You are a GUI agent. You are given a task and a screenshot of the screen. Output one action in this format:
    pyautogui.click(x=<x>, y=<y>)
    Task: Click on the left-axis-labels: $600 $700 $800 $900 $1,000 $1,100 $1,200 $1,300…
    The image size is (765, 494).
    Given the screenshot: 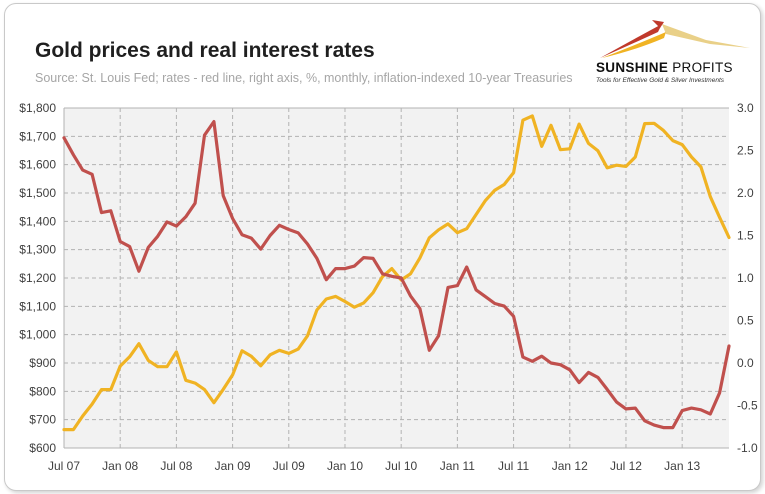 What is the action you would take?
    pyautogui.click(x=37, y=278)
    